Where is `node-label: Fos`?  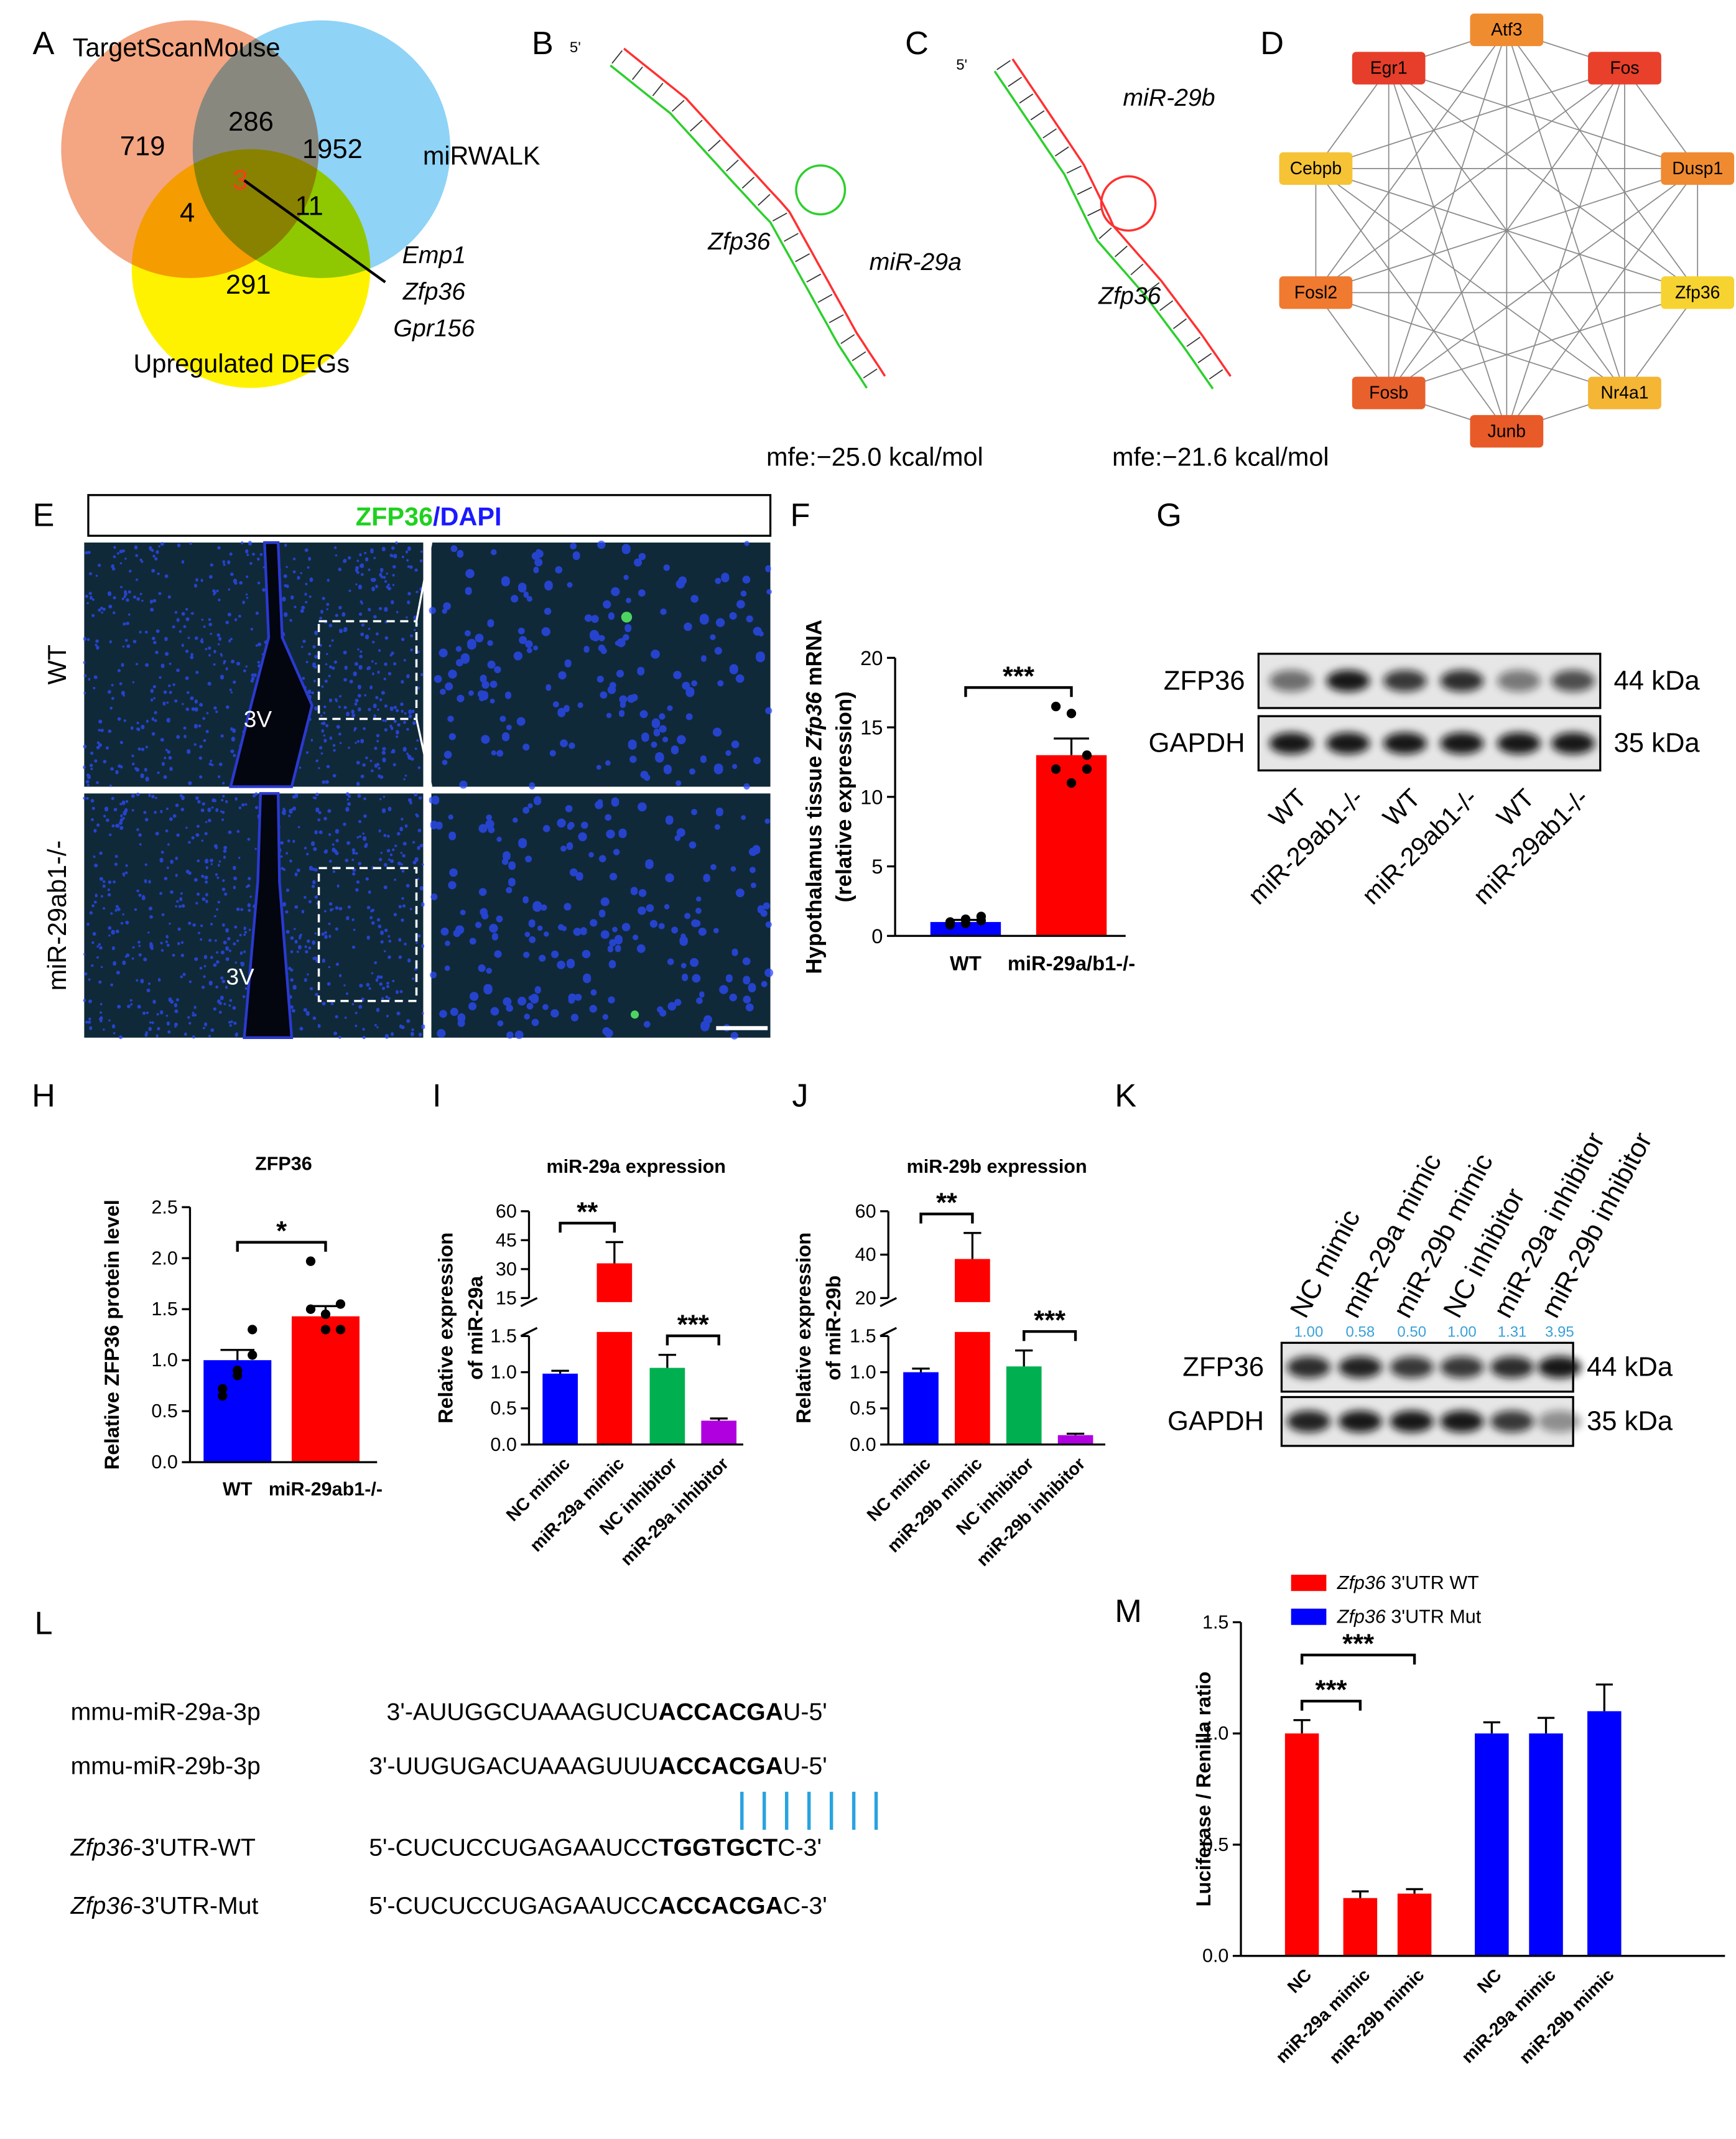
node-label: Fos is located at coordinates (1624, 68).